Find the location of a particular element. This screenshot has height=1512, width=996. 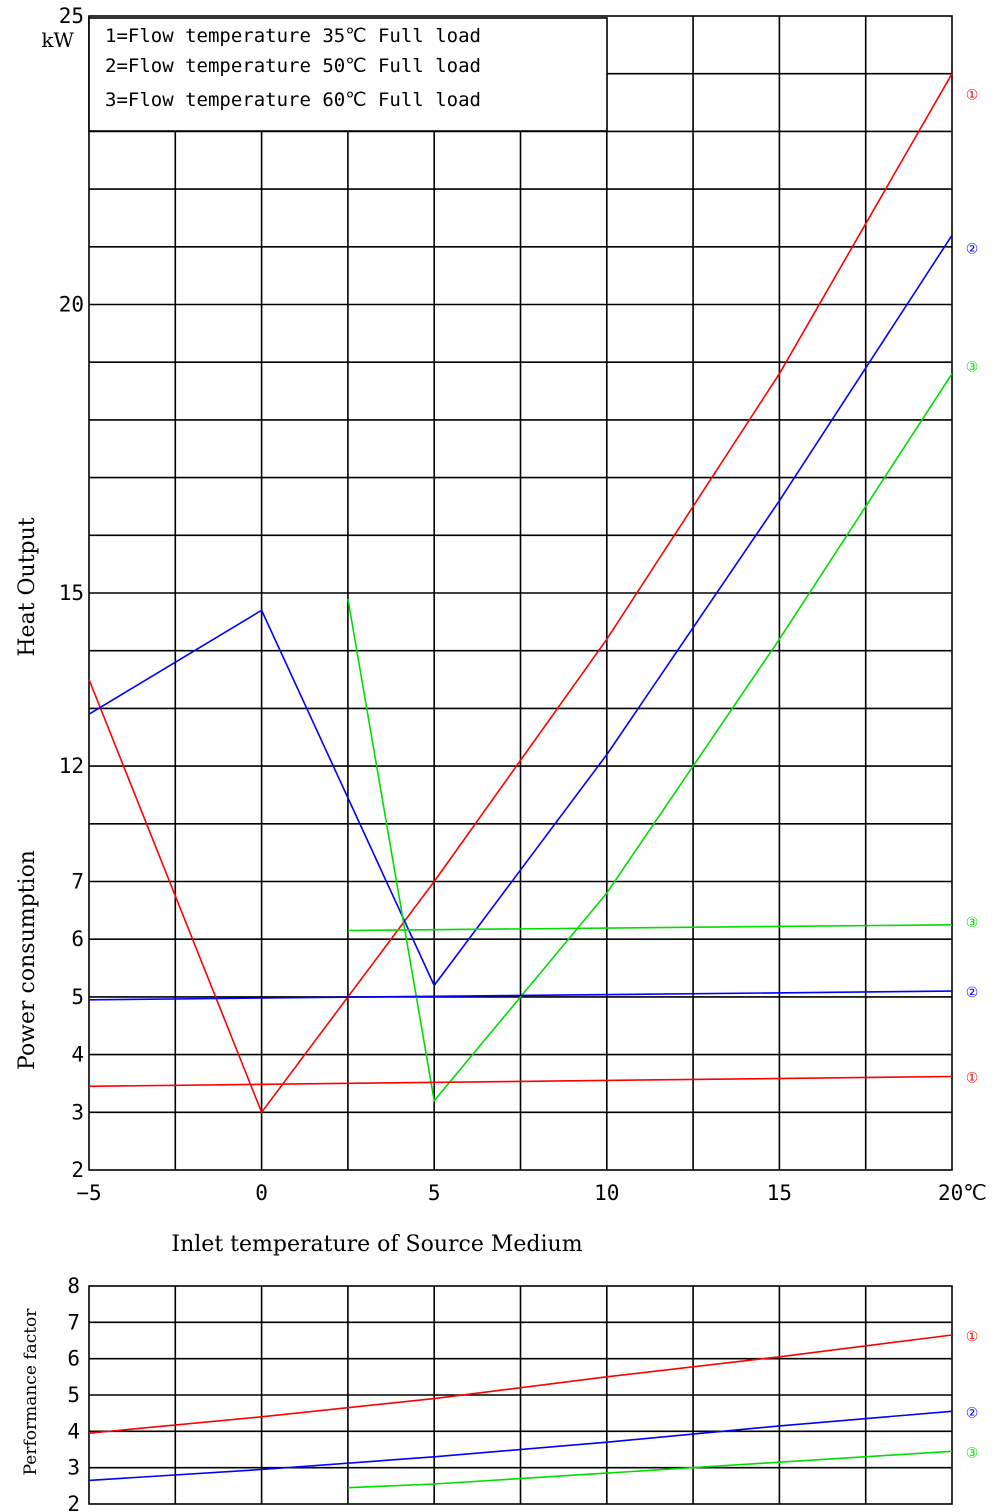

x-tick-label: 15 is located at coordinates (779, 1193).